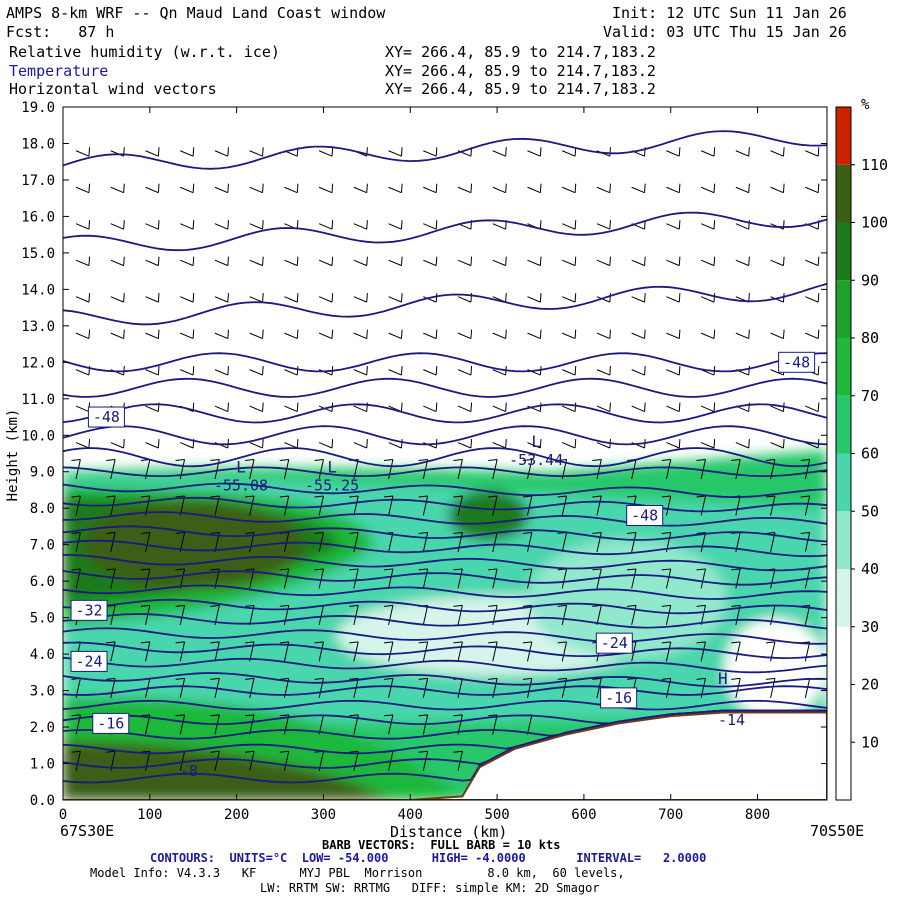 Image resolution: width=900 pixels, height=900 pixels. I want to click on x-tick-label: 200, so click(236, 815).